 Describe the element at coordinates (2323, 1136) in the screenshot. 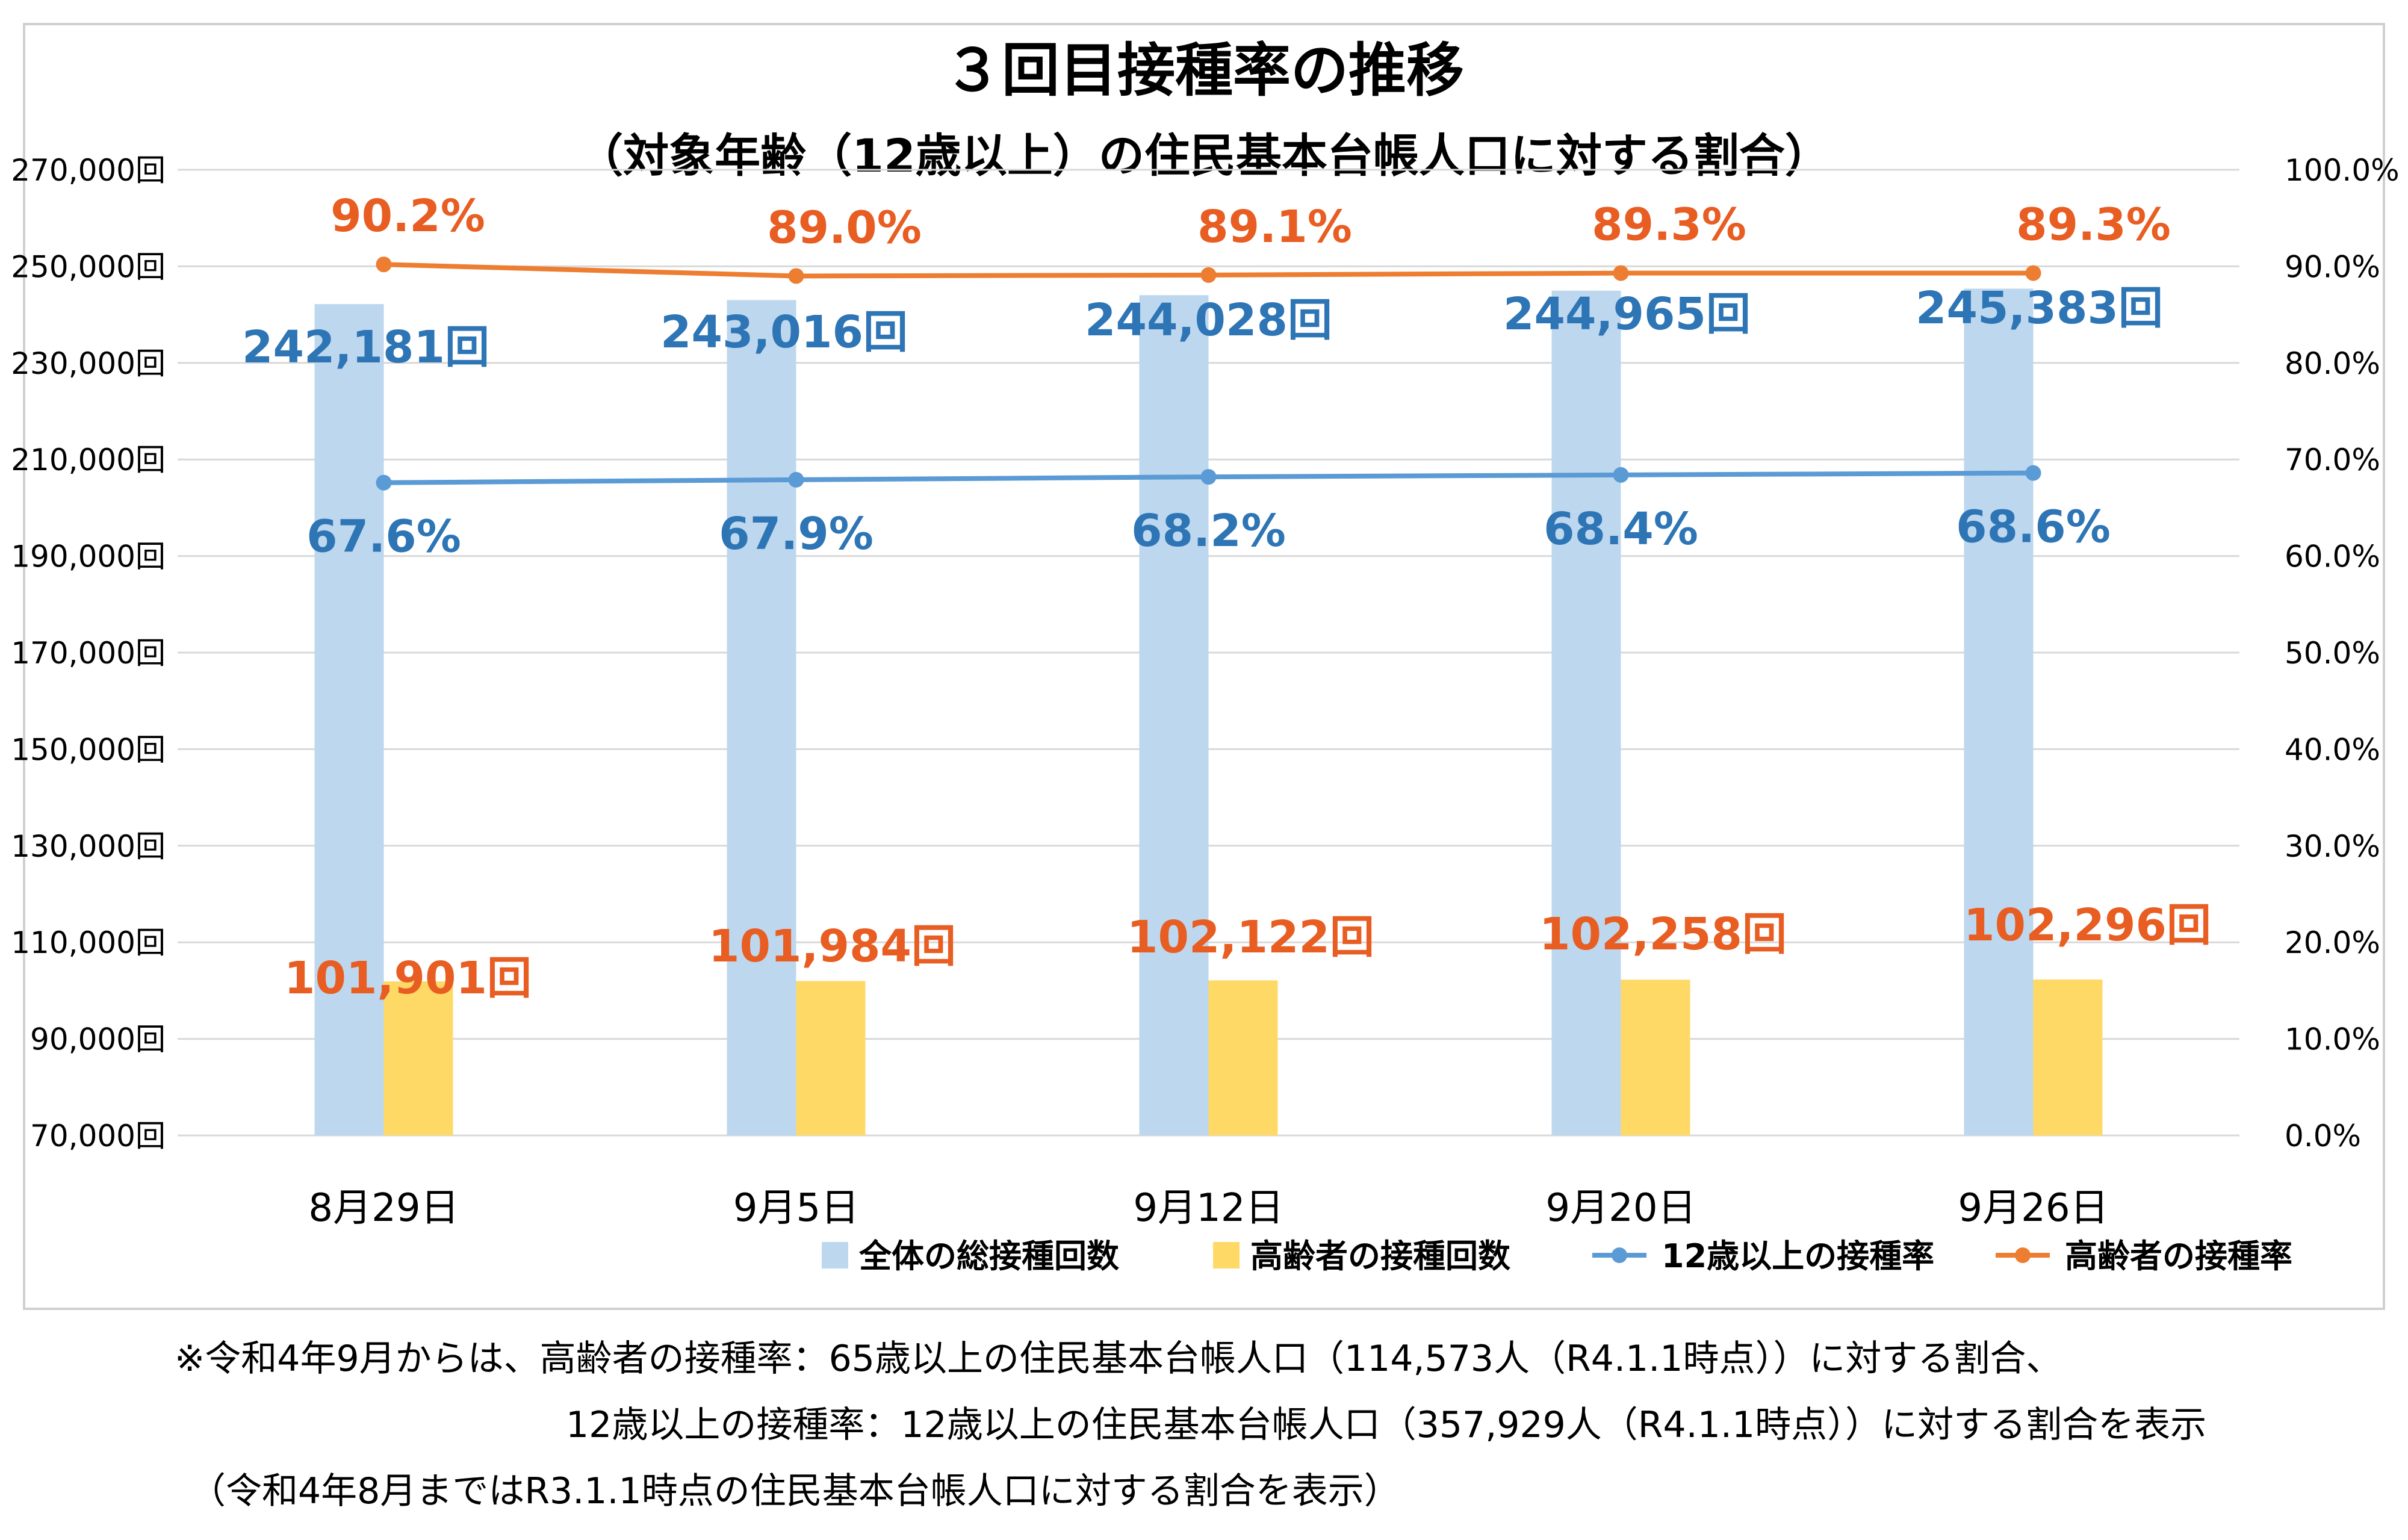

I see `right-tick-label: 0.0%` at that location.